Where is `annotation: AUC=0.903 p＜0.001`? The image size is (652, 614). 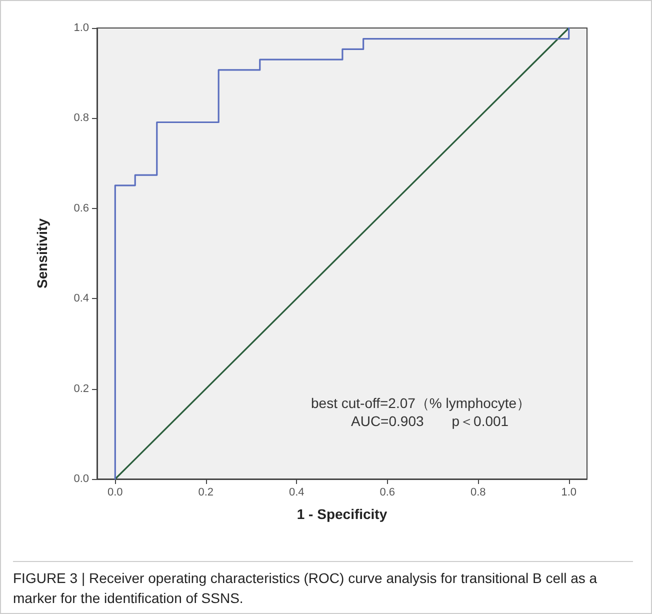
annotation: AUC=0.903 p＜0.001 is located at coordinates (430, 421).